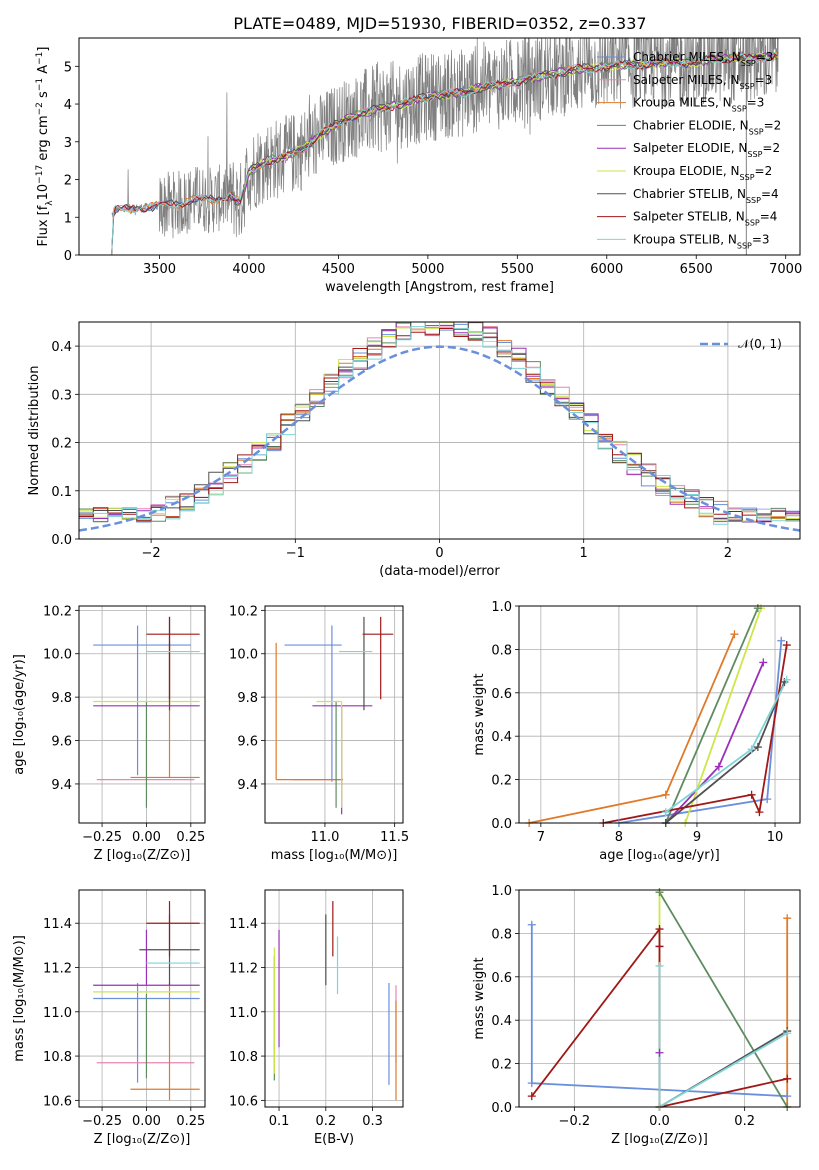  Describe the element at coordinates (690, 148) in the screenshot. I see `legend-text: Salpeter ELODIE, N` at that location.